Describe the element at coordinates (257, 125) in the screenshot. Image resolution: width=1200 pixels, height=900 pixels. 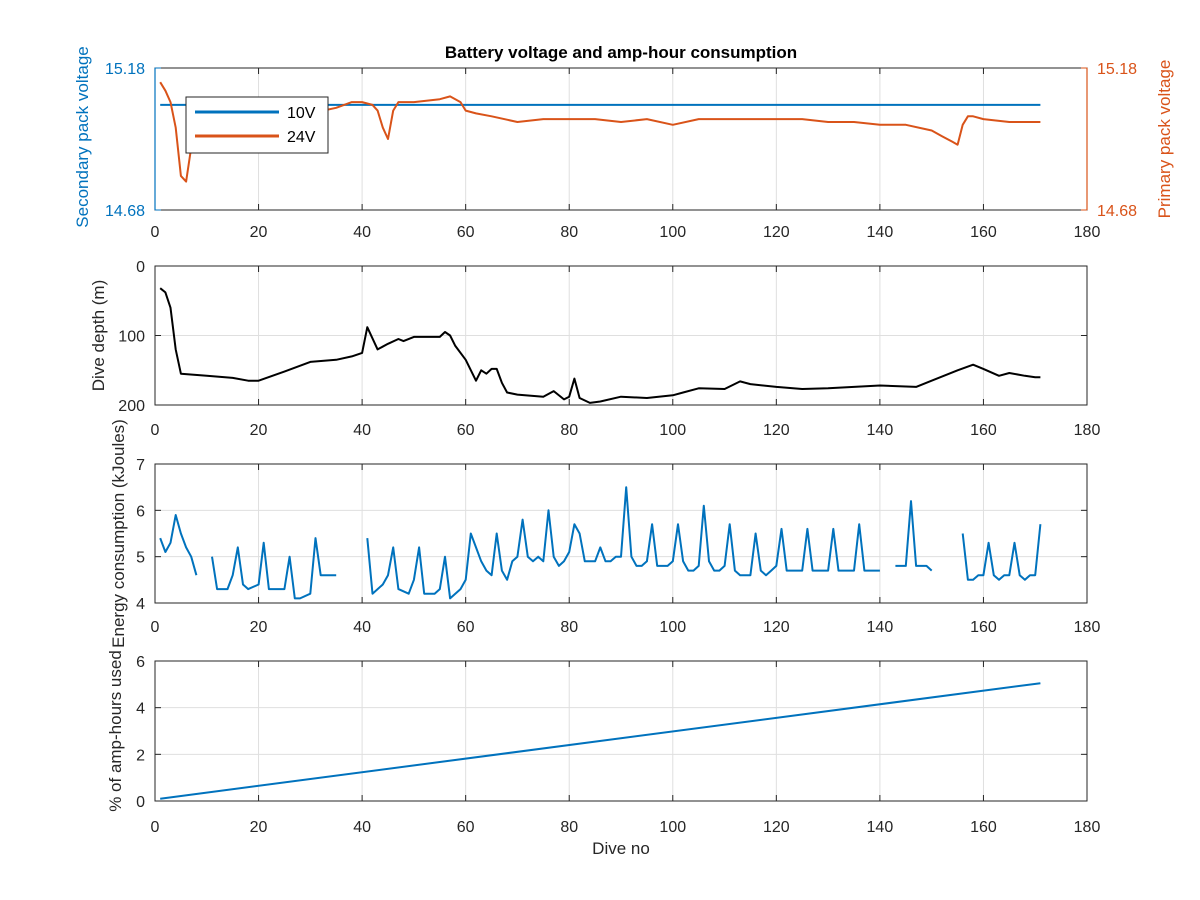
I see `legend-box` at that location.